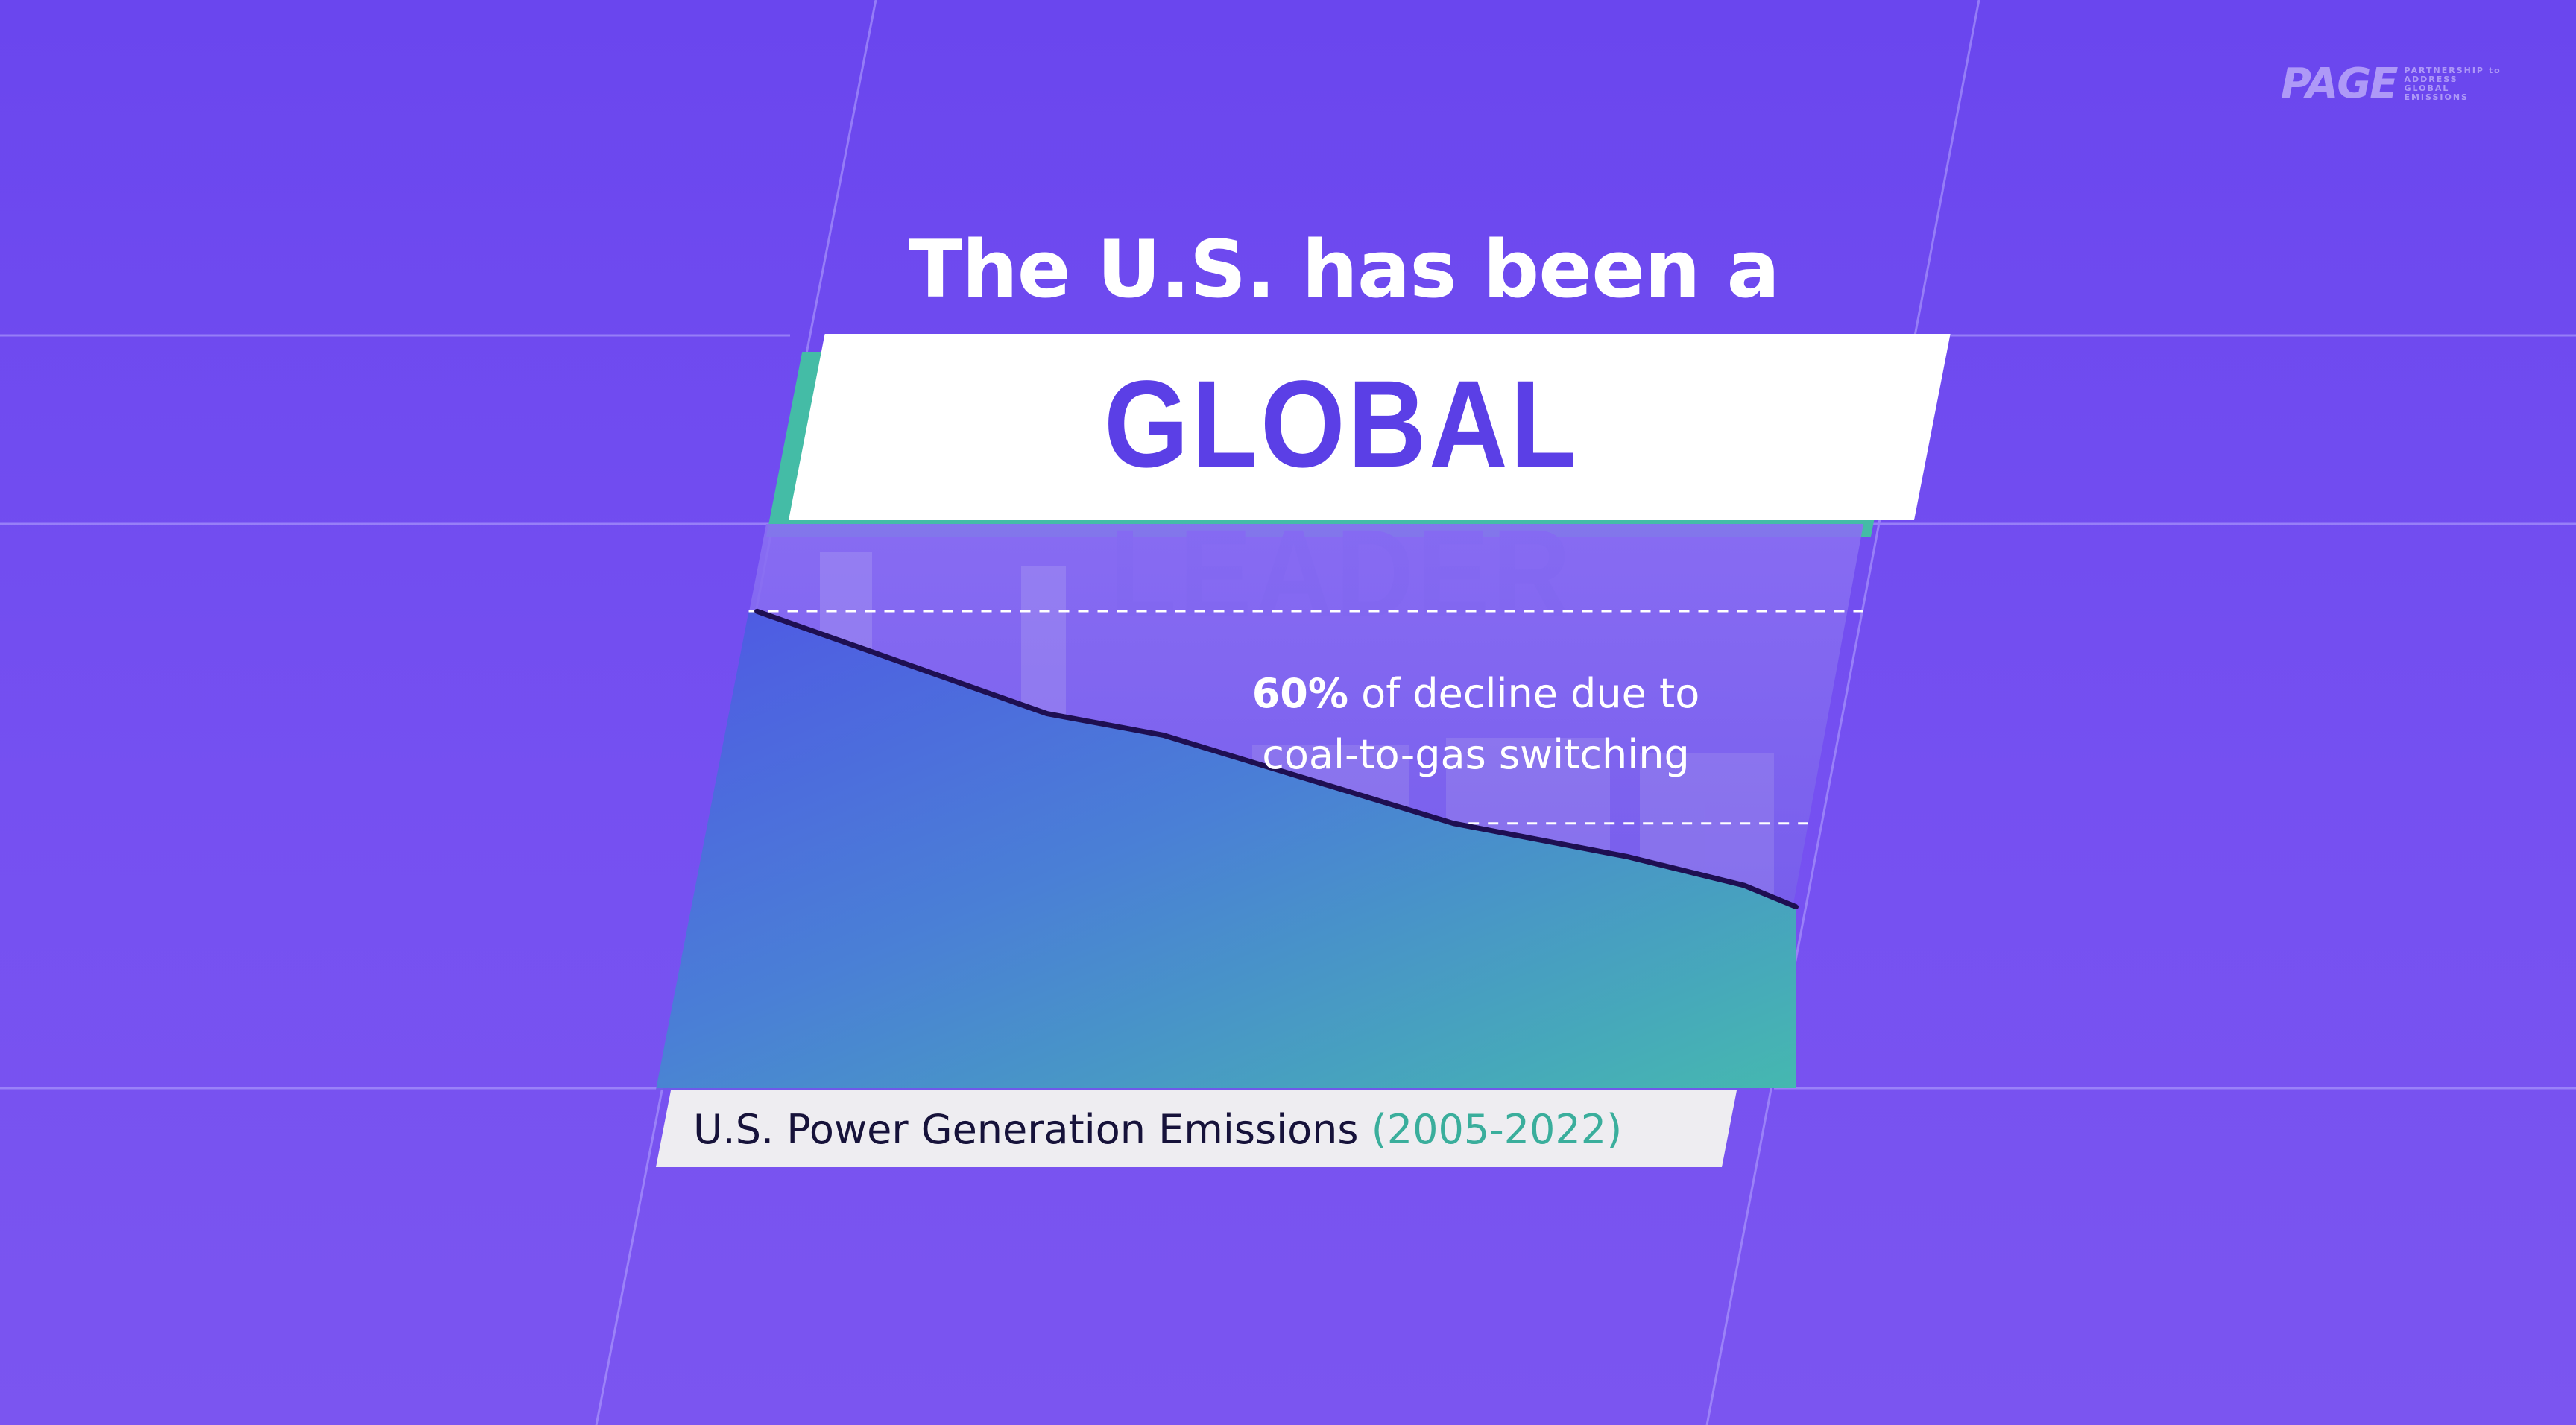 Image resolution: width=2576 pixels, height=1425 pixels. Describe the element at coordinates (2452, 70) in the screenshot. I see `logo-sub-line: PARTNERSHIP to` at that location.